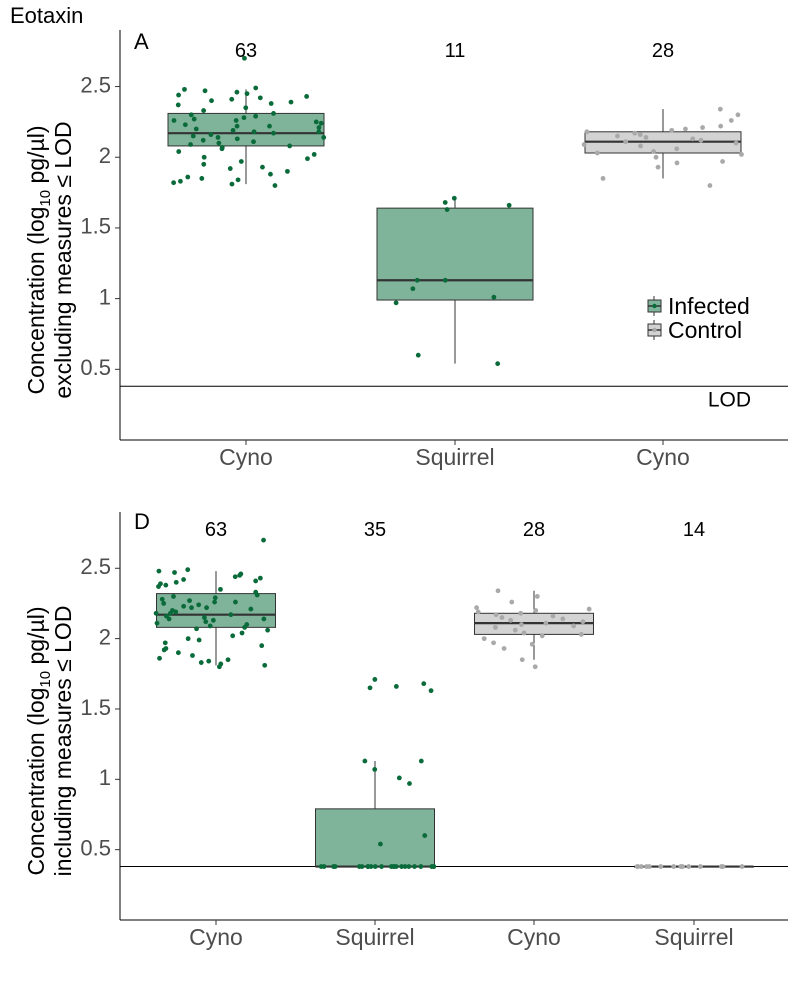 The width and height of the screenshot is (800, 1000). I want to click on box-group-squirrel-infected: 35 Squirrel, so click(376, 734).